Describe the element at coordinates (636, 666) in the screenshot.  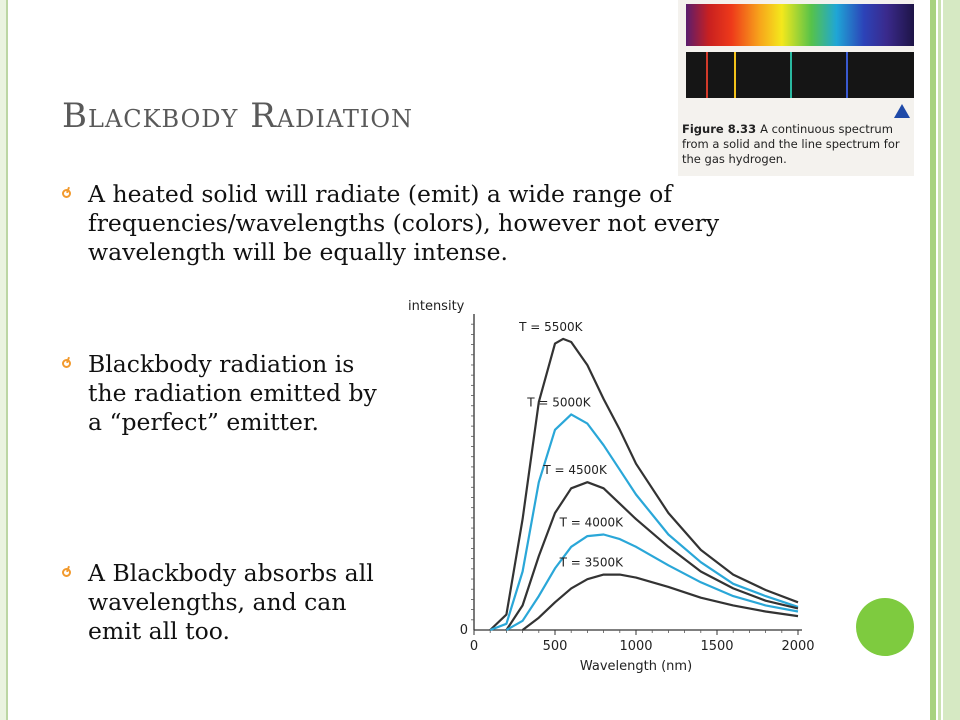
I see `x-axis-label: Wavelength (nm)` at that location.